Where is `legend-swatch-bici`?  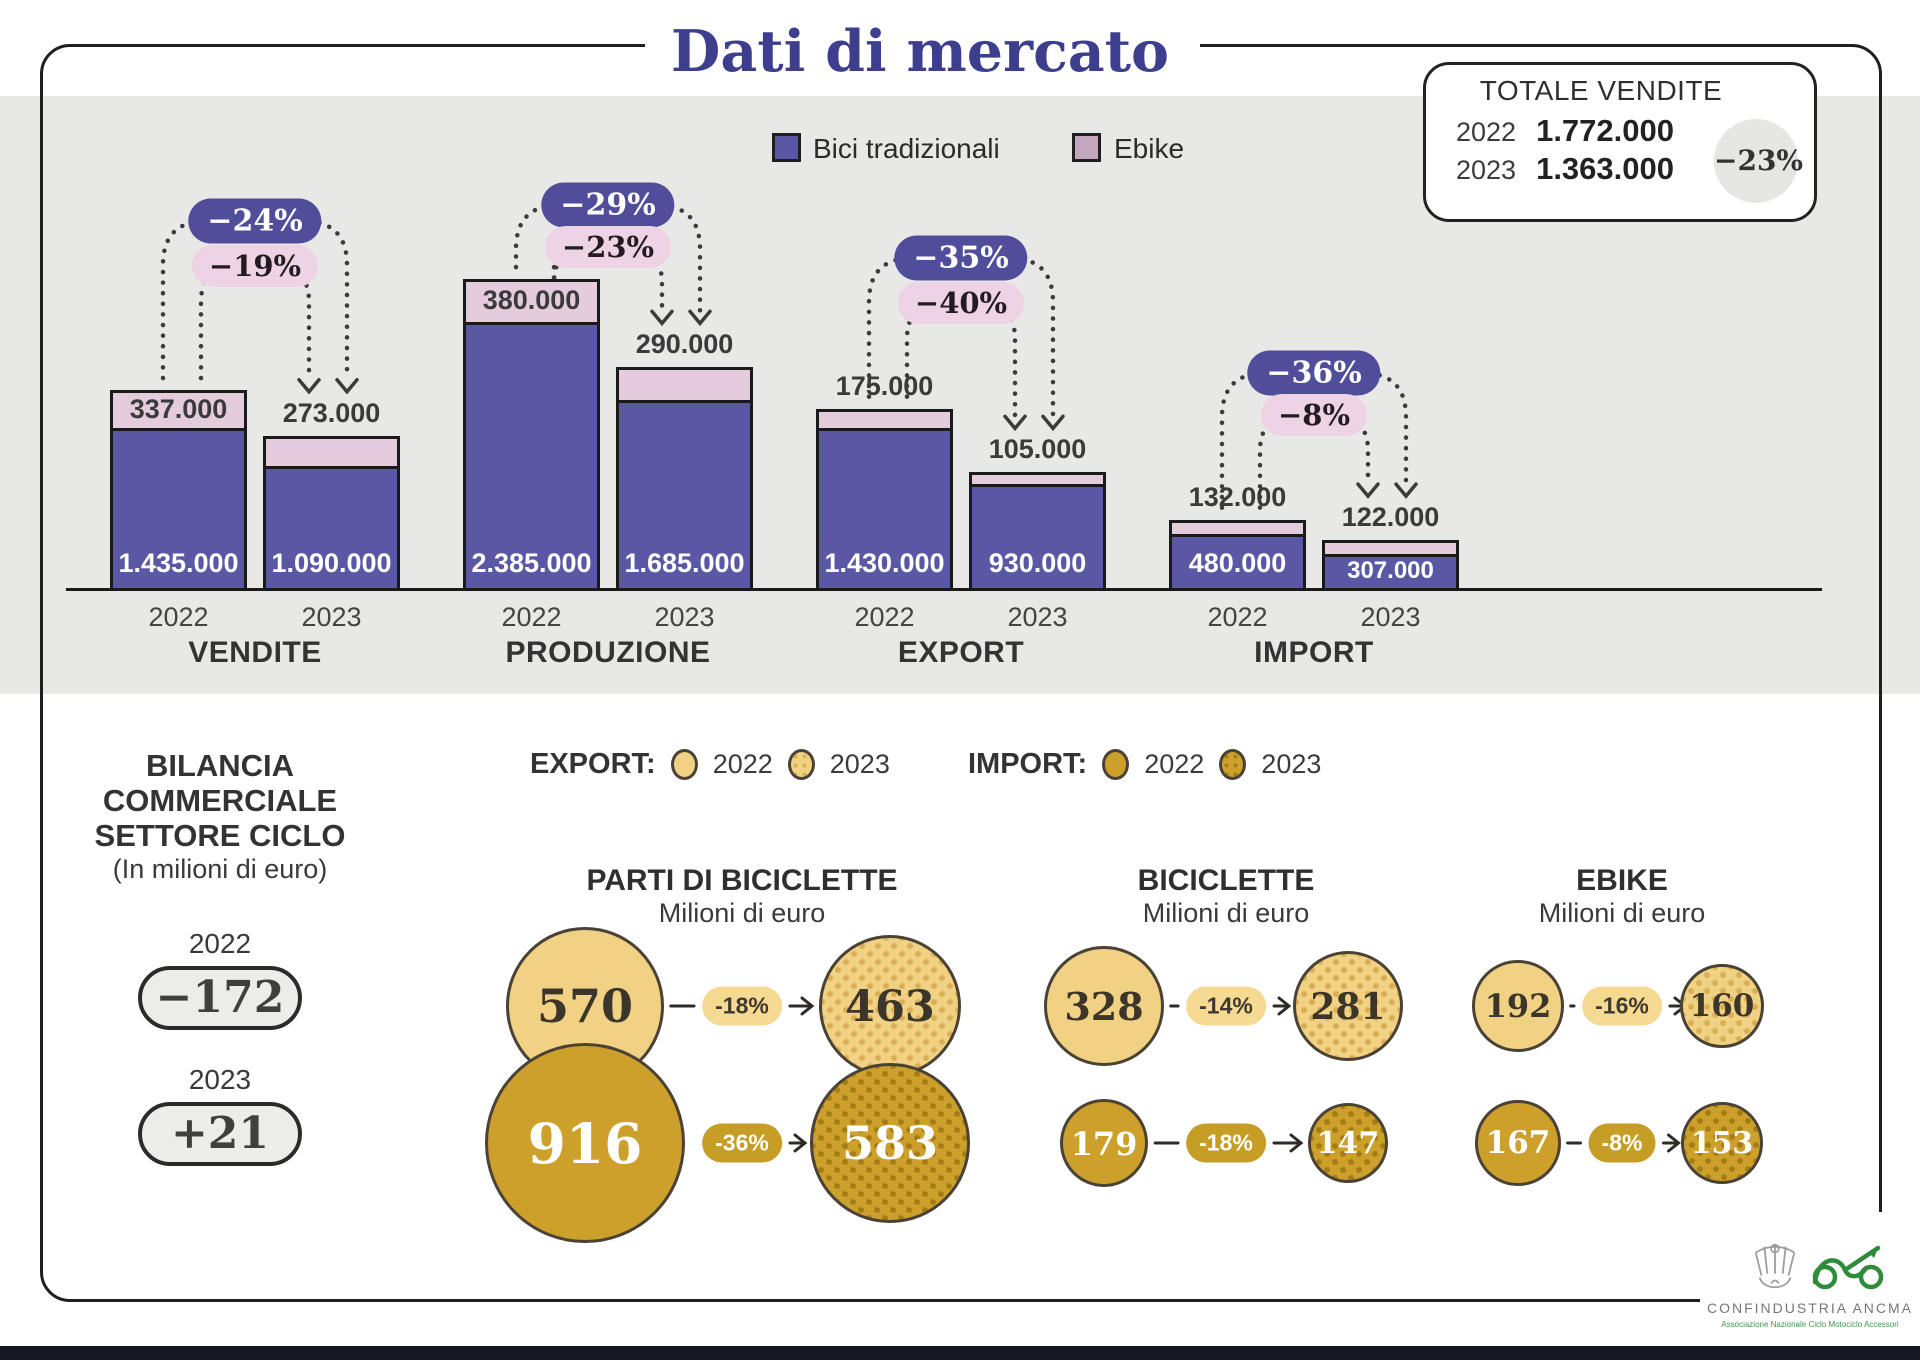 legend-swatch-bici is located at coordinates (786, 147).